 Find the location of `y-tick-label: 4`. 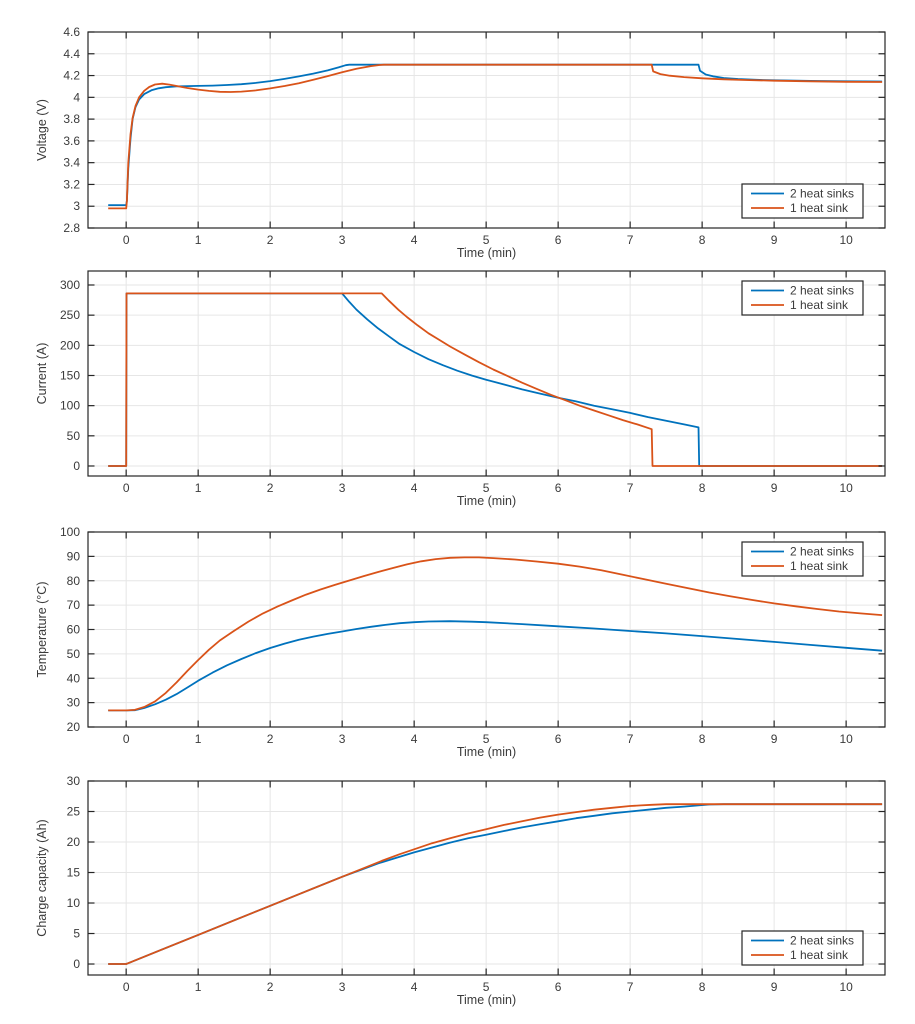

y-tick-label: 4 is located at coordinates (76, 97).